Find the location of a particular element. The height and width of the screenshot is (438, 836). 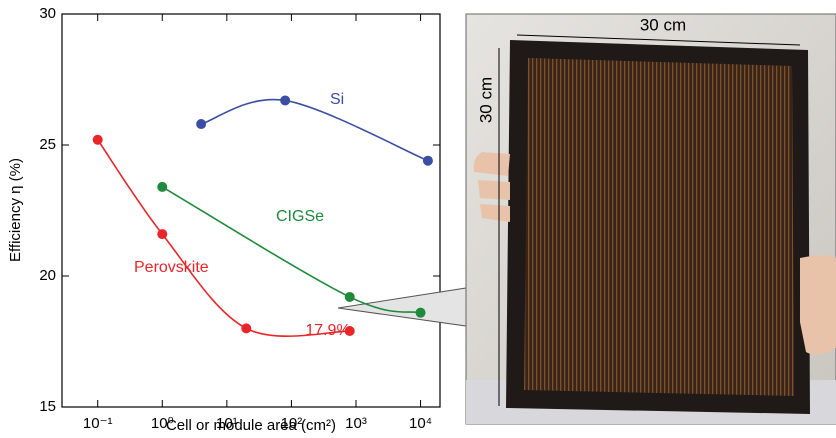

y-tick-label: 20 is located at coordinates (47, 275).